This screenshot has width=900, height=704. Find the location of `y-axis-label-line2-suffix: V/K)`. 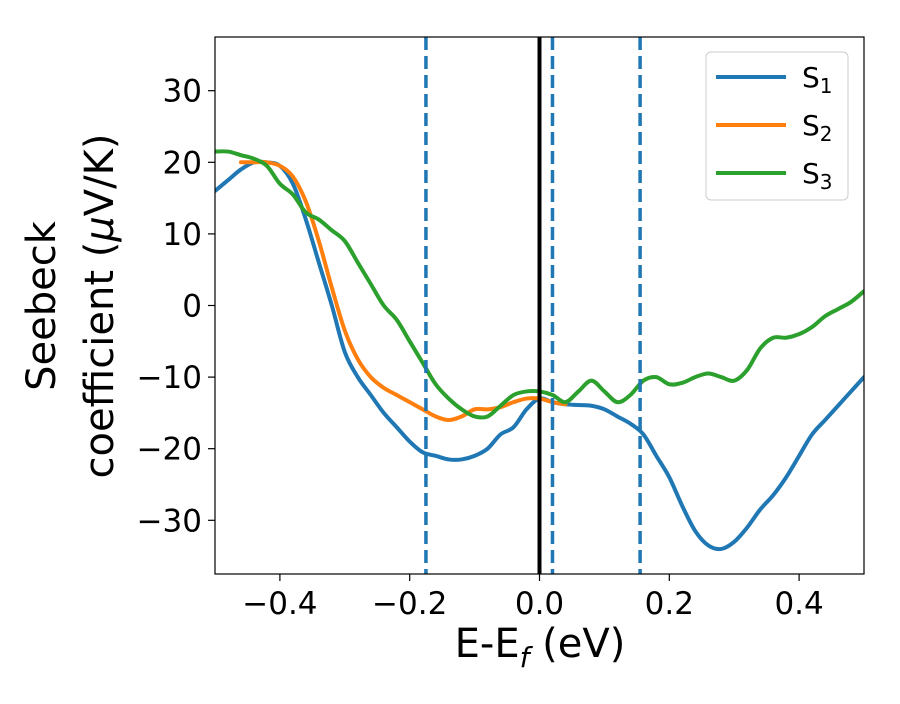

y-axis-label-line2-suffix: V/K) is located at coordinates (100, 175).